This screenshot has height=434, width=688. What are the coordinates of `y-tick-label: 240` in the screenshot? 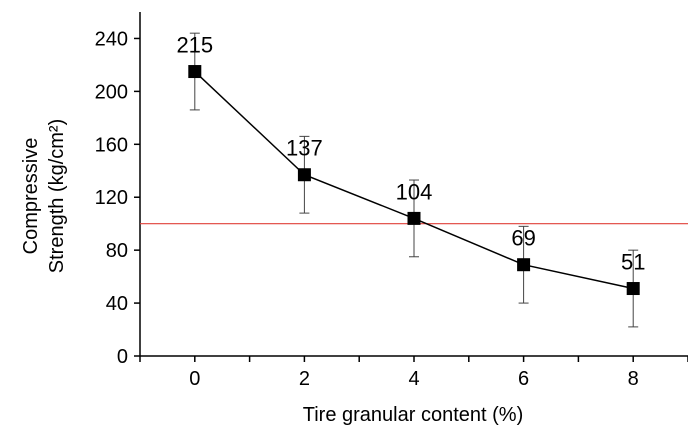 It's located at (111, 39).